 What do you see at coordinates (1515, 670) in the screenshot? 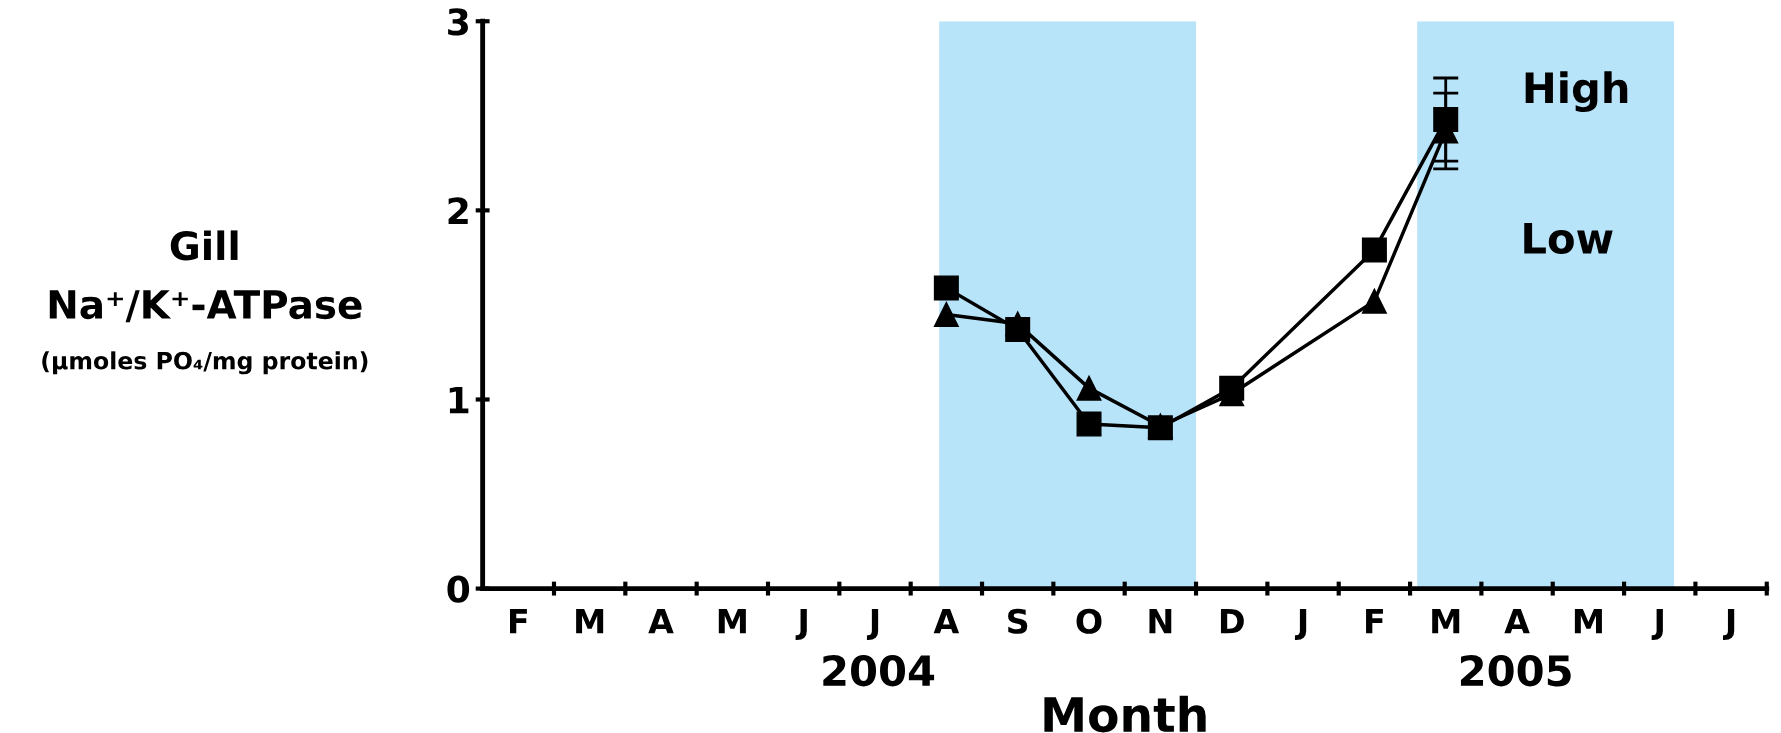
I see `text: 2005` at bounding box center [1515, 670].